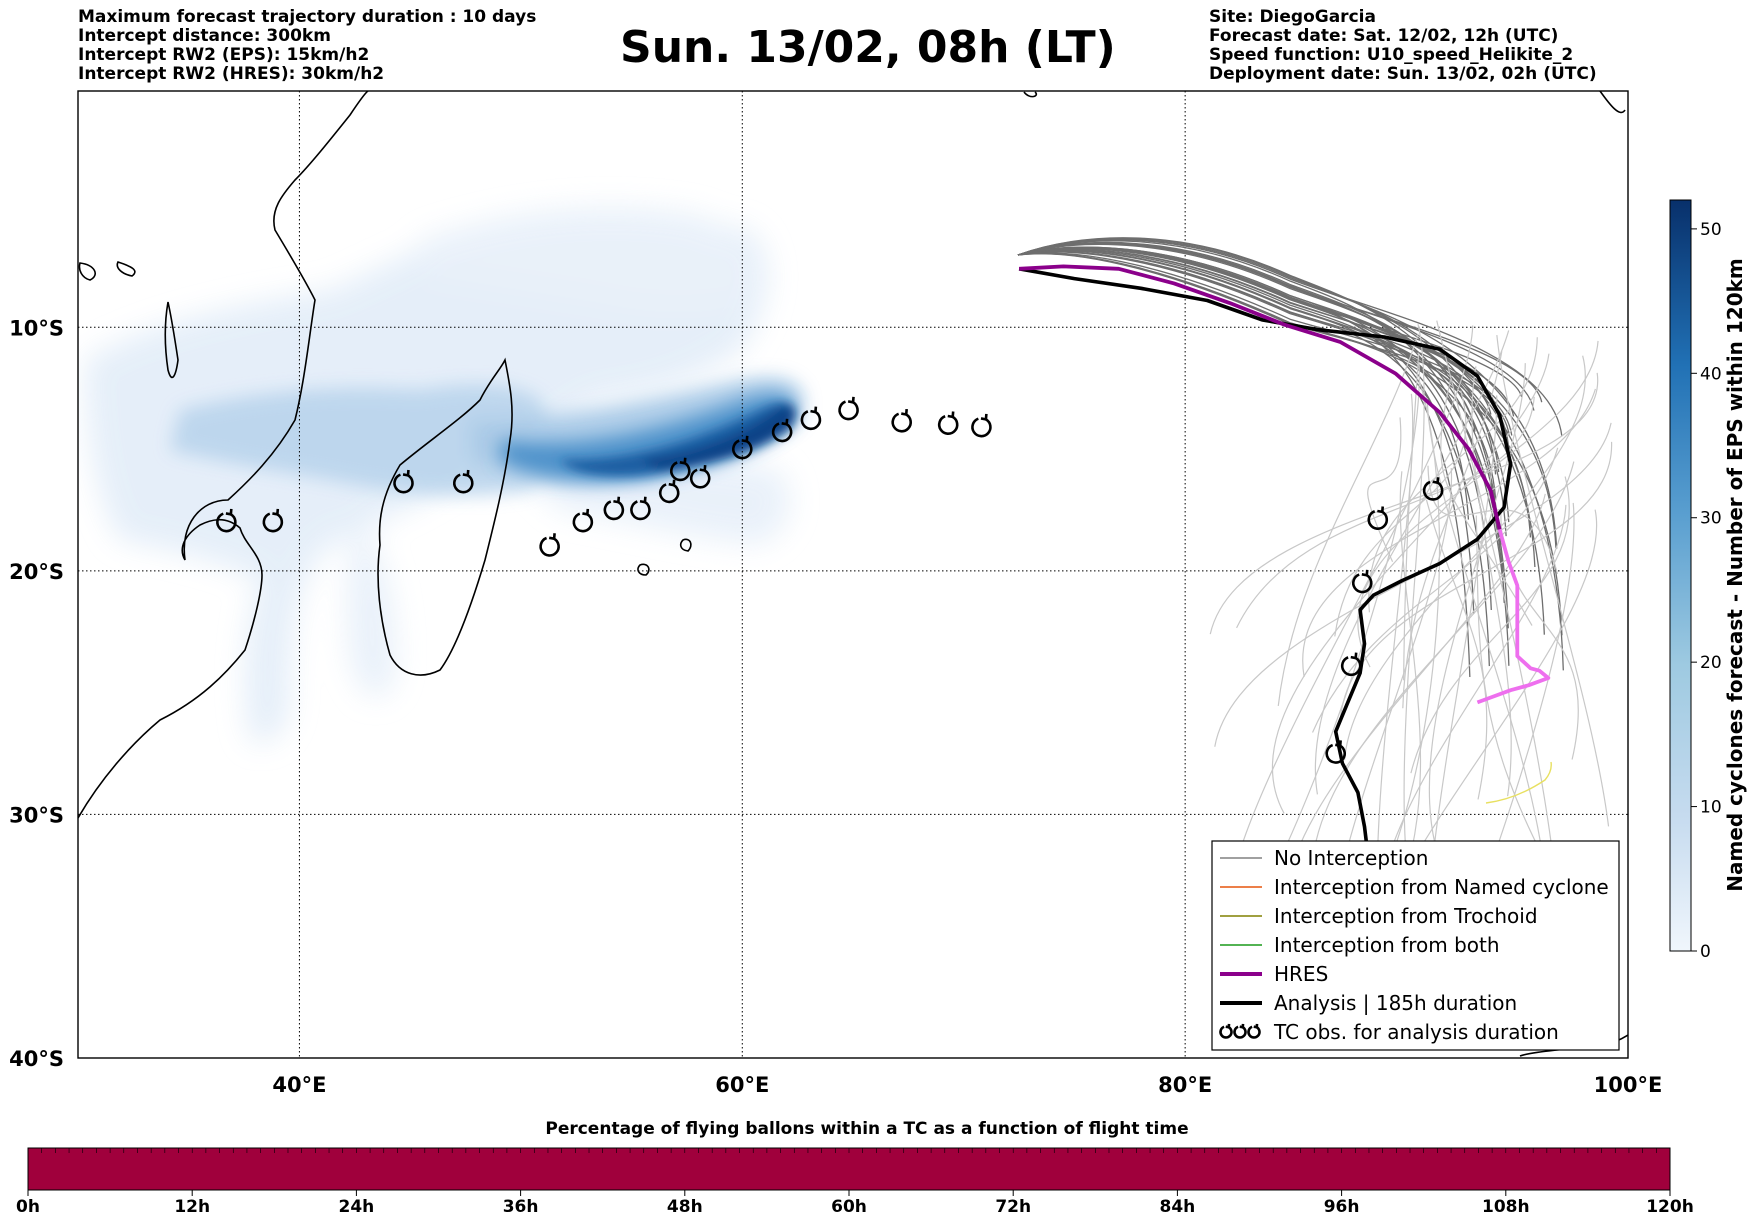  I want to click on lat-tick-label: 30°S, so click(36, 815).